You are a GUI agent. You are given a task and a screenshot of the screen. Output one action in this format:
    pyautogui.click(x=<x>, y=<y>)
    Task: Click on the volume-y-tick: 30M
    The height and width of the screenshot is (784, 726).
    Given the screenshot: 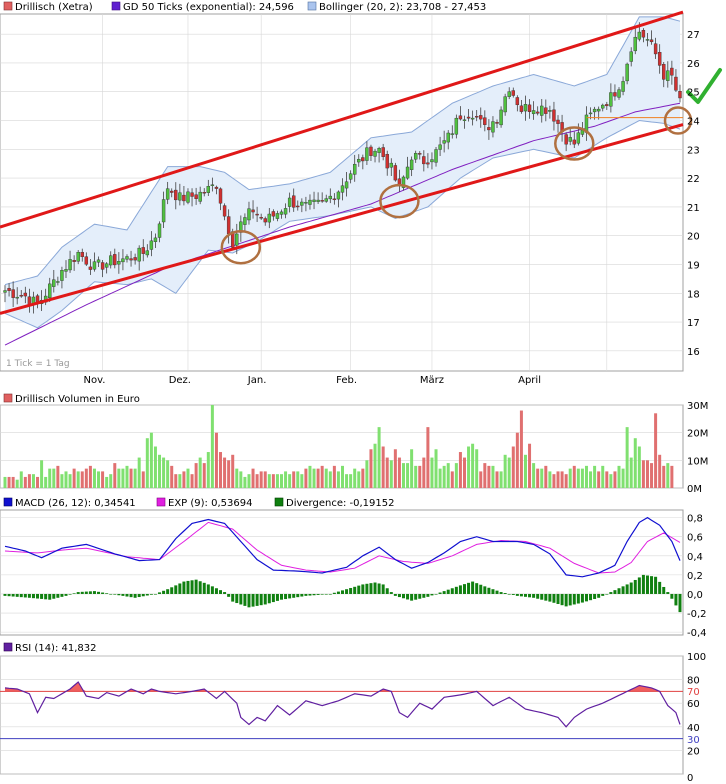 What is the action you would take?
    pyautogui.click(x=697, y=406)
    